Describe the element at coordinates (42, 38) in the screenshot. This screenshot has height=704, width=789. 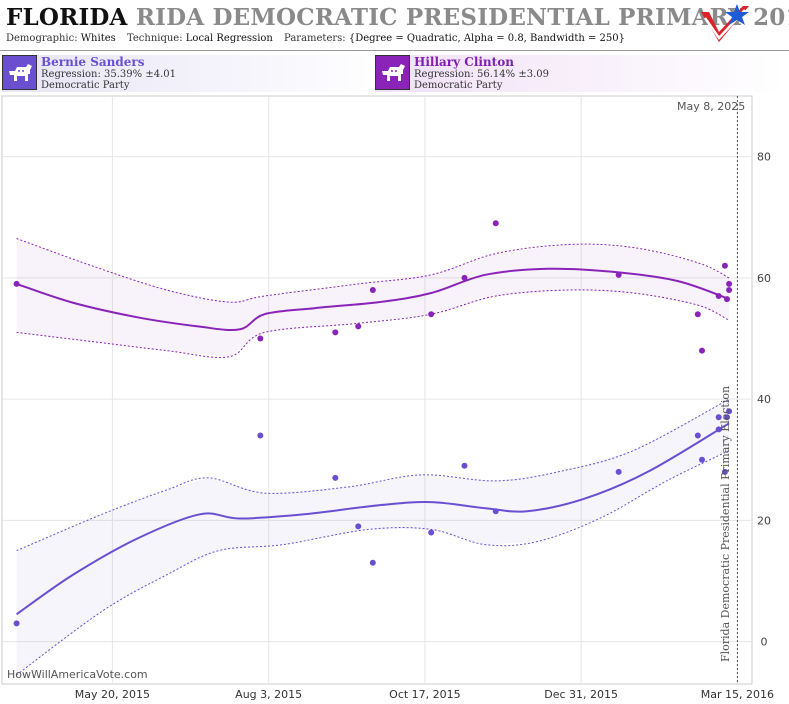
I see `param-key: Demographic:` at that location.